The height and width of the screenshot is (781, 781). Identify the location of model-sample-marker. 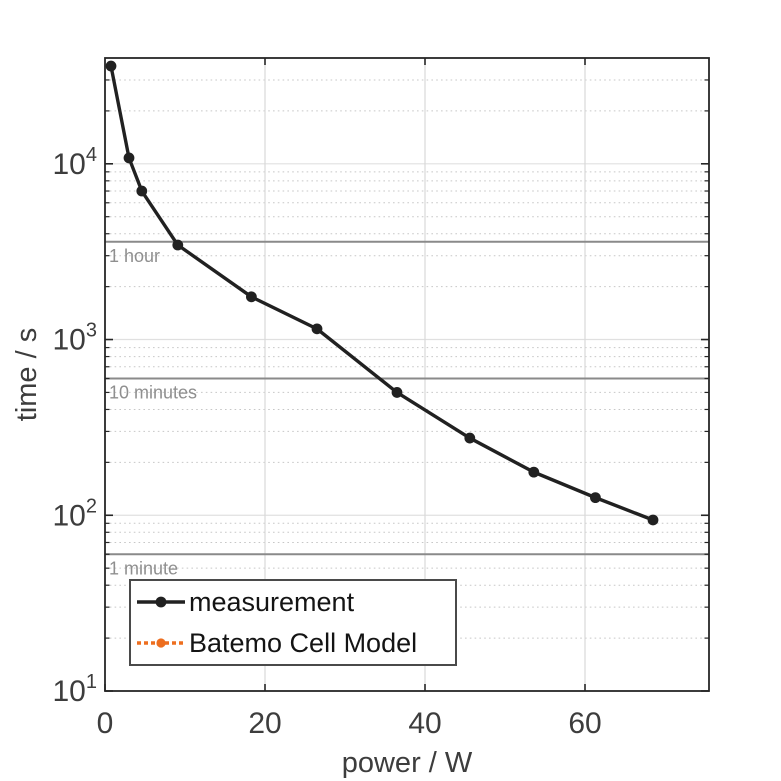
(161, 643).